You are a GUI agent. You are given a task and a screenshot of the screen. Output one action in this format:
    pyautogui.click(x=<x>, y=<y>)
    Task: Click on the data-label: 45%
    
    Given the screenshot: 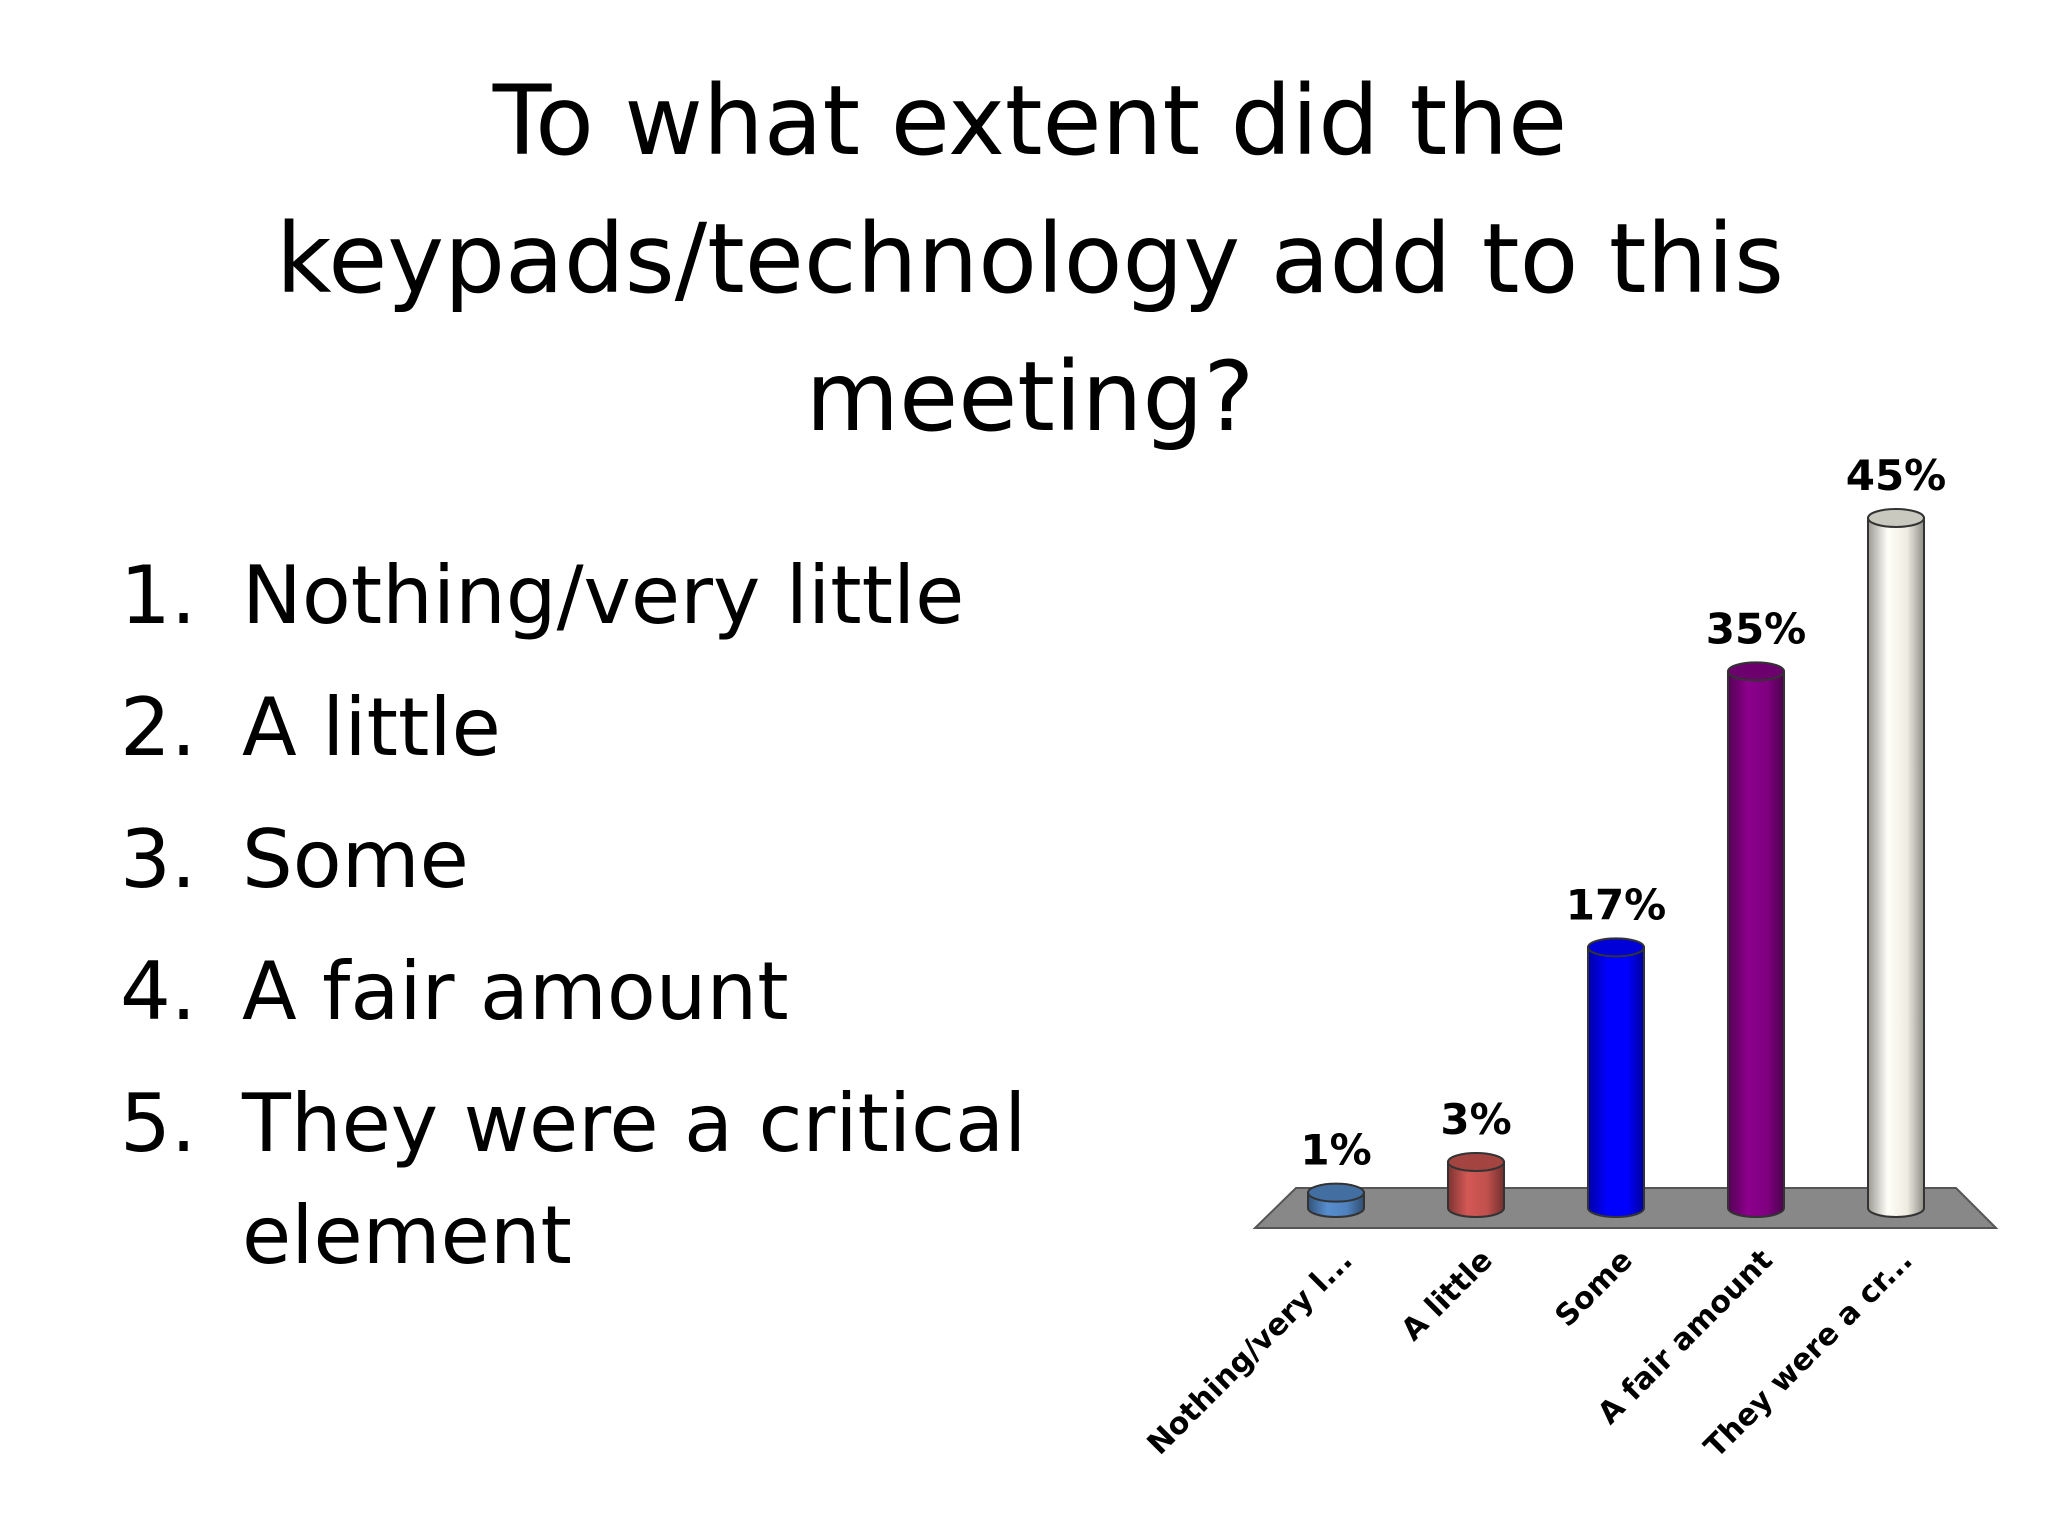 What is the action you would take?
    pyautogui.click(x=1896, y=475)
    